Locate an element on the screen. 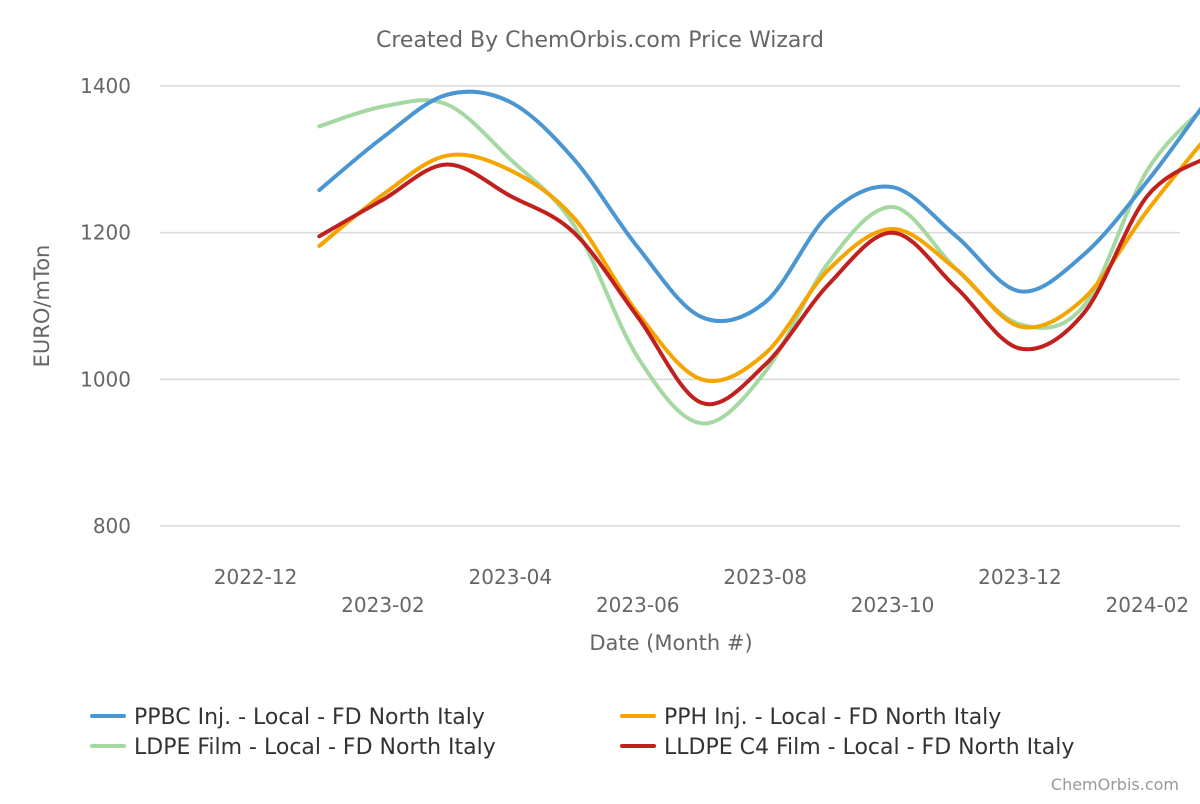 The image size is (1200, 804). x-tick-label: 2023-04 is located at coordinates (511, 577).